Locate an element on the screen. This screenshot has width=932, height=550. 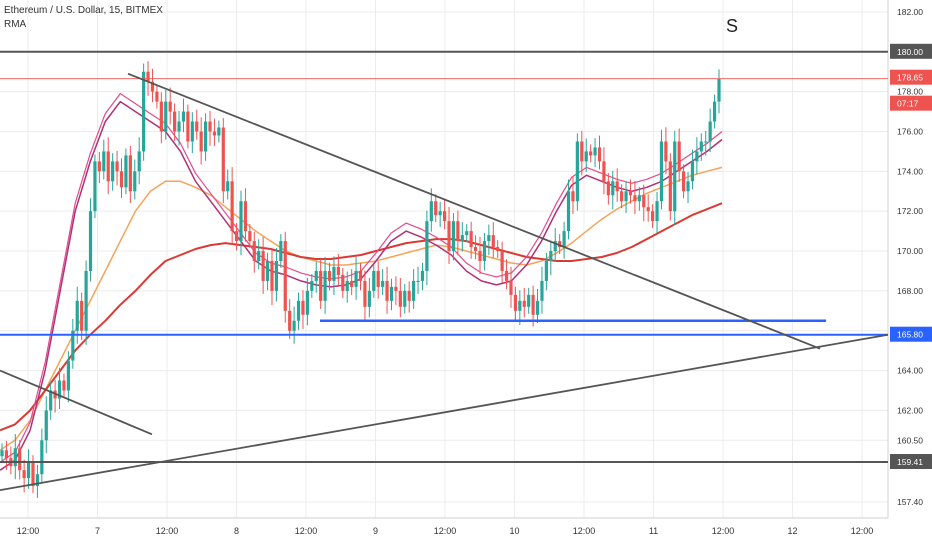
y-tick-label: 170.00 is located at coordinates (910, 251).